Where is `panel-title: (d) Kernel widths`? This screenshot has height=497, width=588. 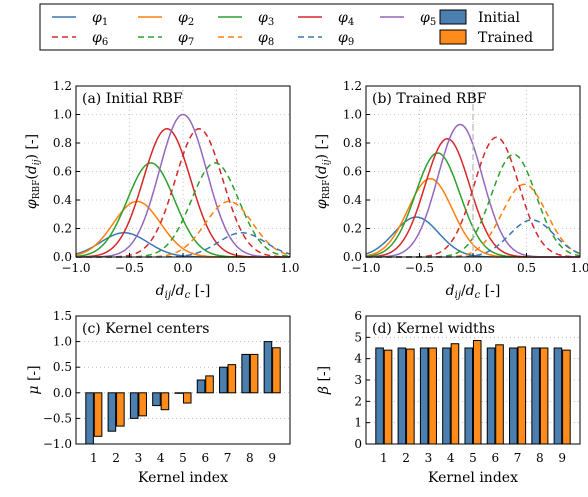 panel-title: (d) Kernel widths is located at coordinates (433, 329).